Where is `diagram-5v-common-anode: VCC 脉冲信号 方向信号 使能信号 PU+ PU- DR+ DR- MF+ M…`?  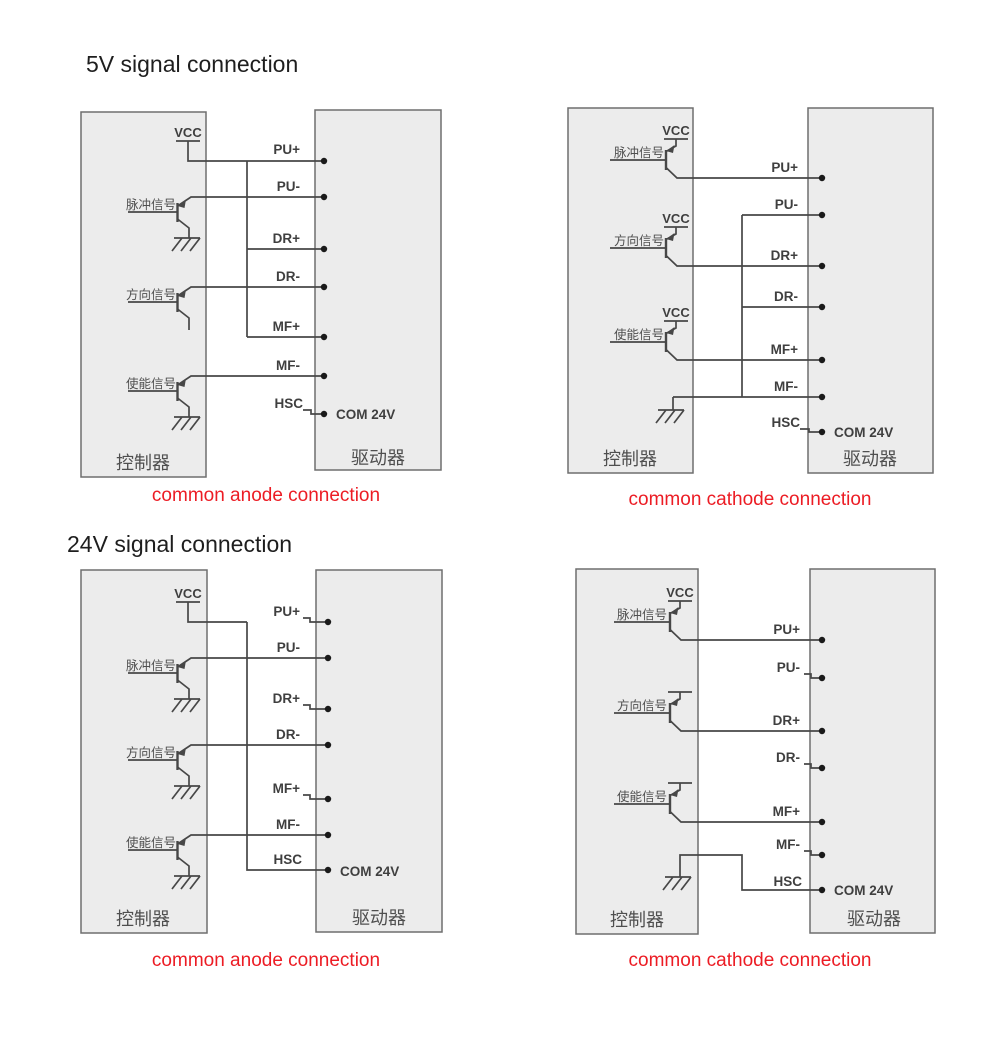 diagram-5v-common-anode: VCC 脉冲信号 方向信号 使能信号 PU+ PU- DR+ DR- MF+ M… is located at coordinates (261, 293).